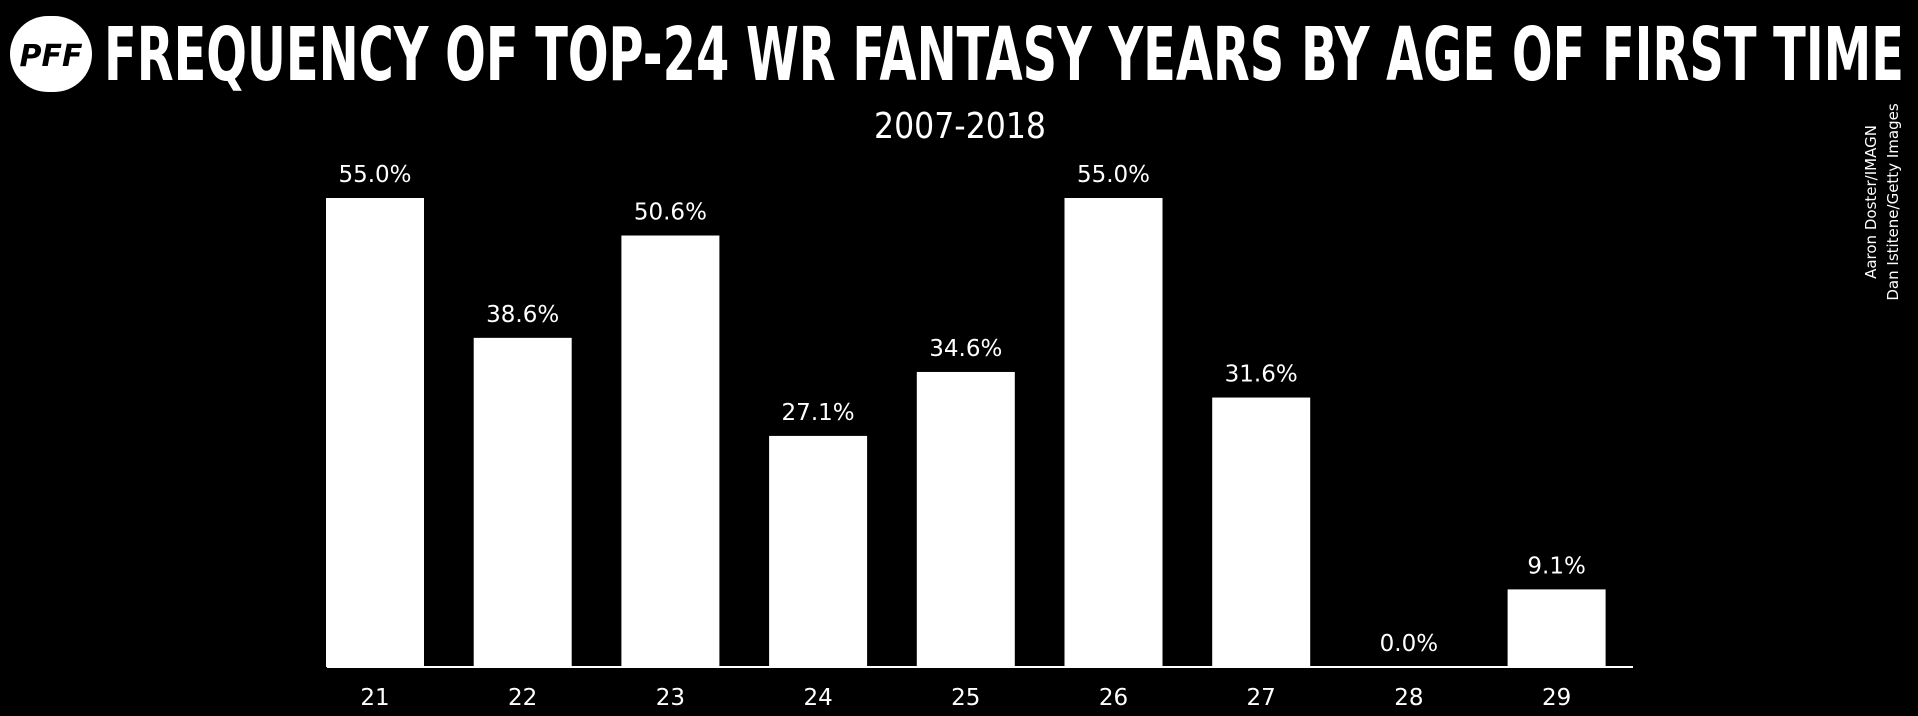 This screenshot has height=716, width=1918. What do you see at coordinates (522, 315) in the screenshot?
I see `value-label: 38.6%` at bounding box center [522, 315].